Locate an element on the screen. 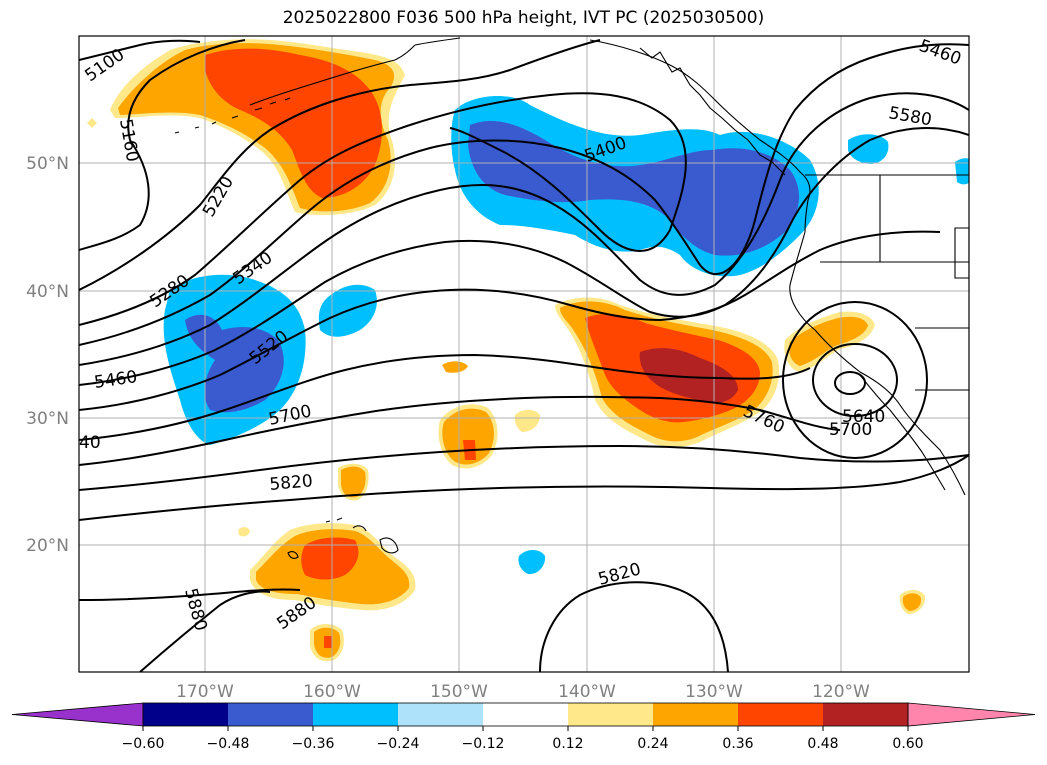  colorbar-extend-high is located at coordinates (971, 714).